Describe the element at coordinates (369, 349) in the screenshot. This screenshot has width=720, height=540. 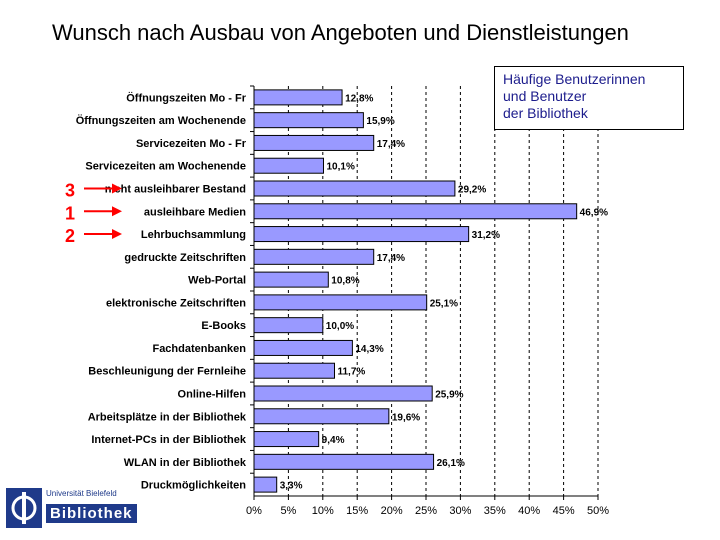
I see `value-label: 14,3%` at that location.